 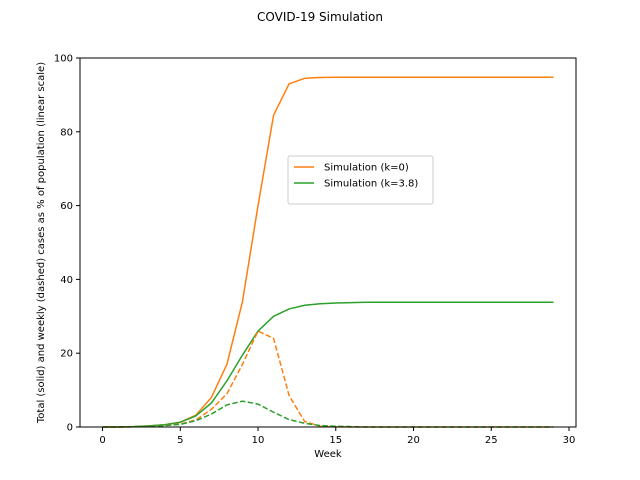 I want to click on x-tick-label: 30, so click(x=569, y=440).